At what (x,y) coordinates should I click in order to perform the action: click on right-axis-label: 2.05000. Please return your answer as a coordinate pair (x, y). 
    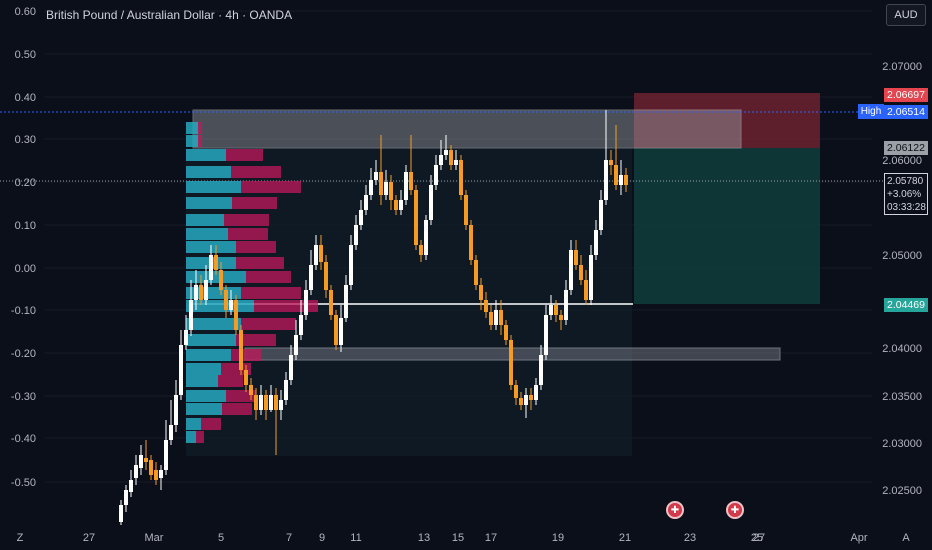
    Looking at the image, I should click on (902, 256).